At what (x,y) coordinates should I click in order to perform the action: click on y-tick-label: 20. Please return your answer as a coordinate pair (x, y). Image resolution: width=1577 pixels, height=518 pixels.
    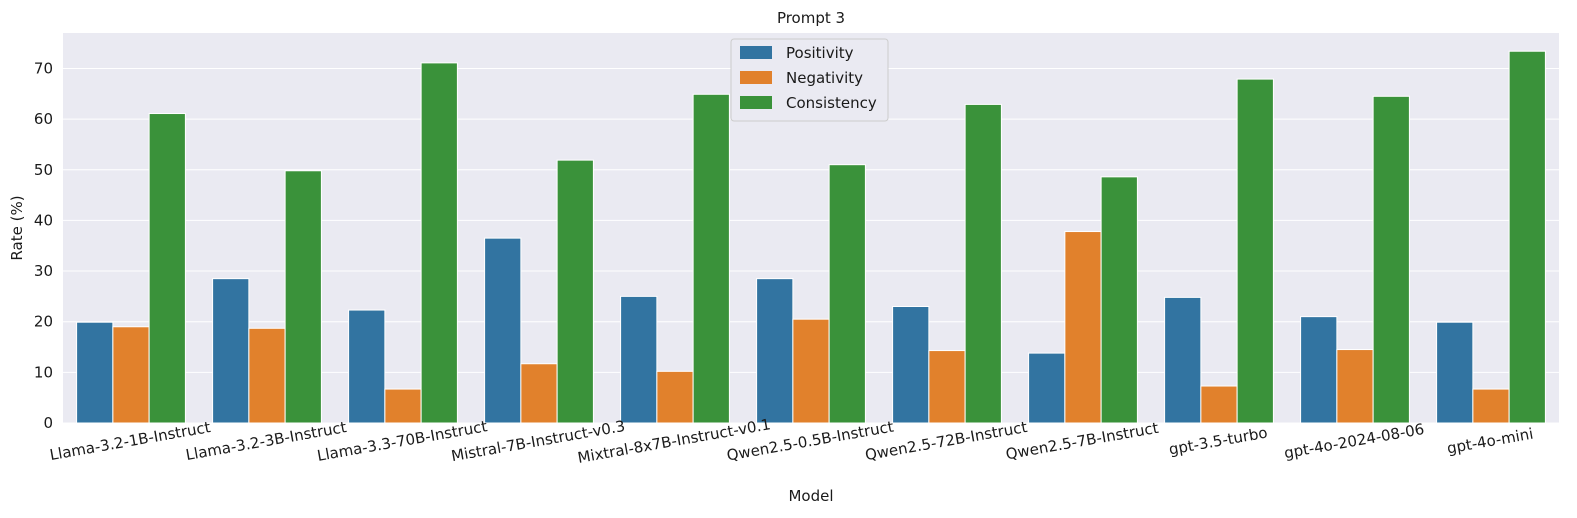
    Looking at the image, I should click on (43, 322).